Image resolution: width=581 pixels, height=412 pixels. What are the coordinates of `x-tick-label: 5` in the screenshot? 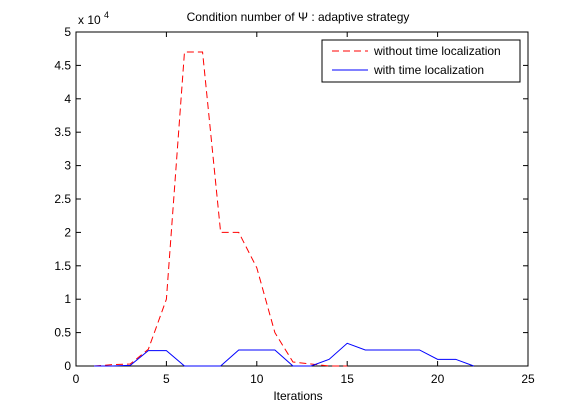 It's located at (166, 379).